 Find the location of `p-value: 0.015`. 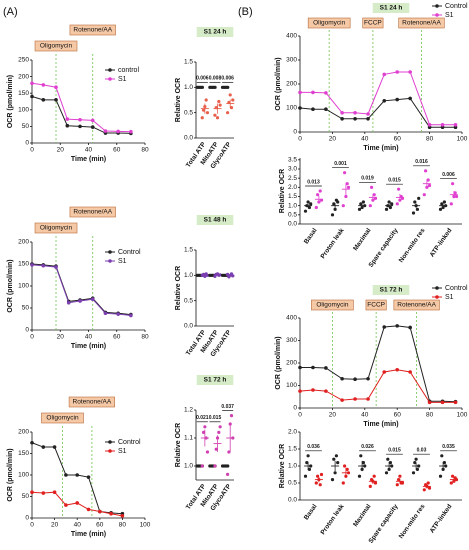

p-value: 0.015 is located at coordinates (215, 418).